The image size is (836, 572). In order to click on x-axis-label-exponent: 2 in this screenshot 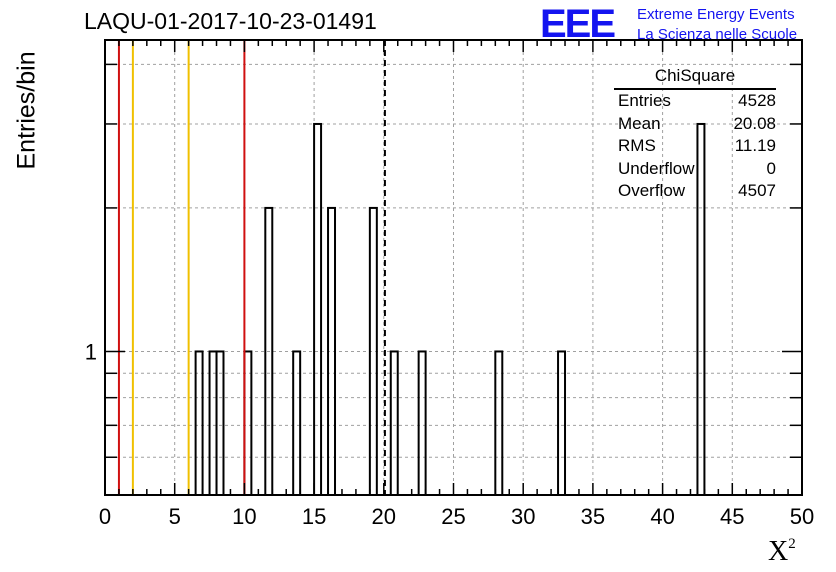, I will do `click(792, 544)`.